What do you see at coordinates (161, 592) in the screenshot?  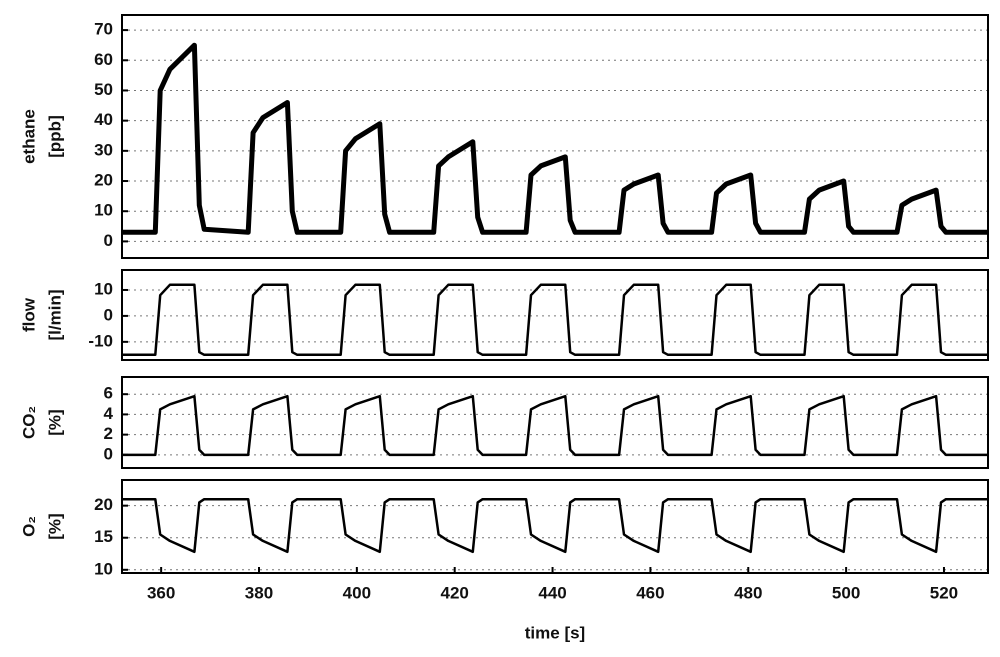 I see `x-tick-label: 360` at bounding box center [161, 592].